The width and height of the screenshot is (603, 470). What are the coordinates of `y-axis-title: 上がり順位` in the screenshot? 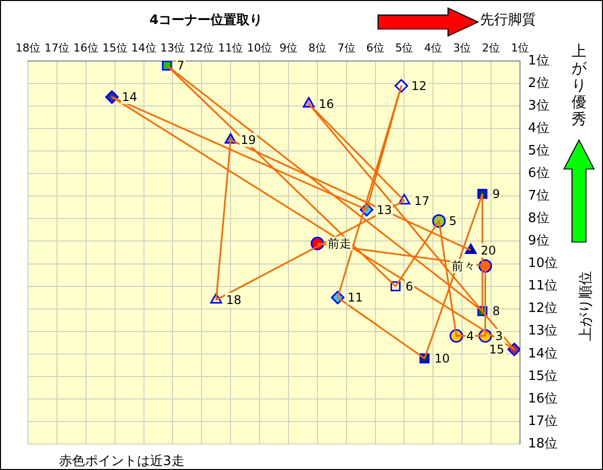 It's located at (586, 306).